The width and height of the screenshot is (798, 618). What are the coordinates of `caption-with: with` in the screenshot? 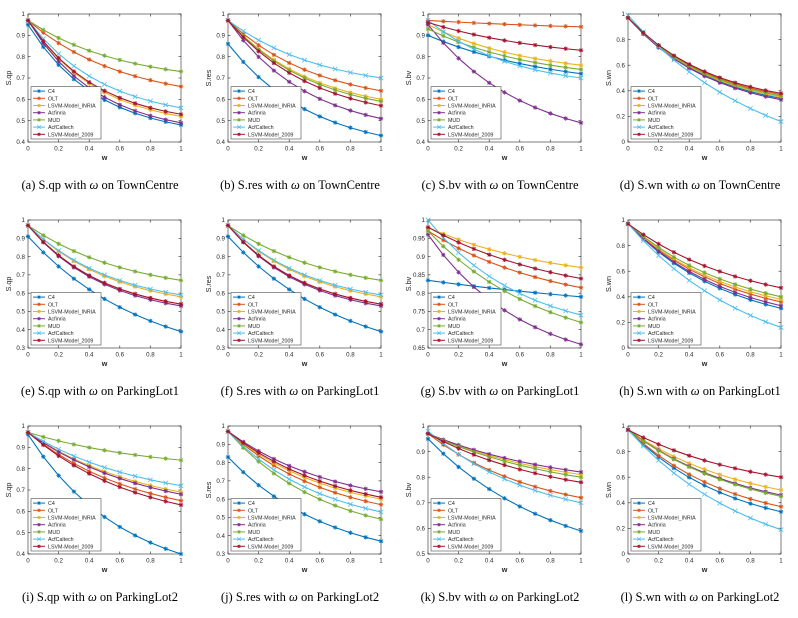 It's located at (678, 391).